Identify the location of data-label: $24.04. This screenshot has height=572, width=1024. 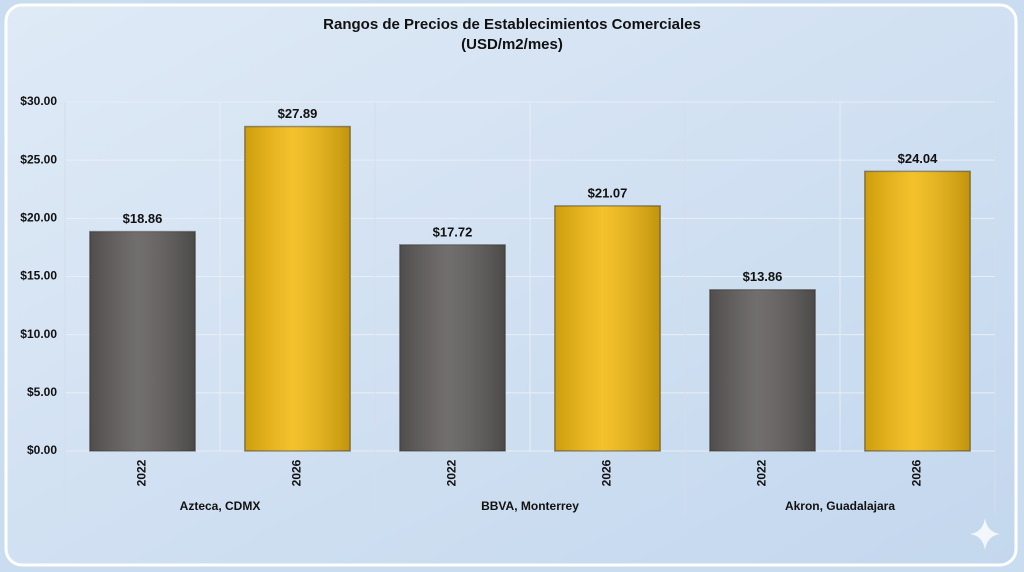
(918, 158).